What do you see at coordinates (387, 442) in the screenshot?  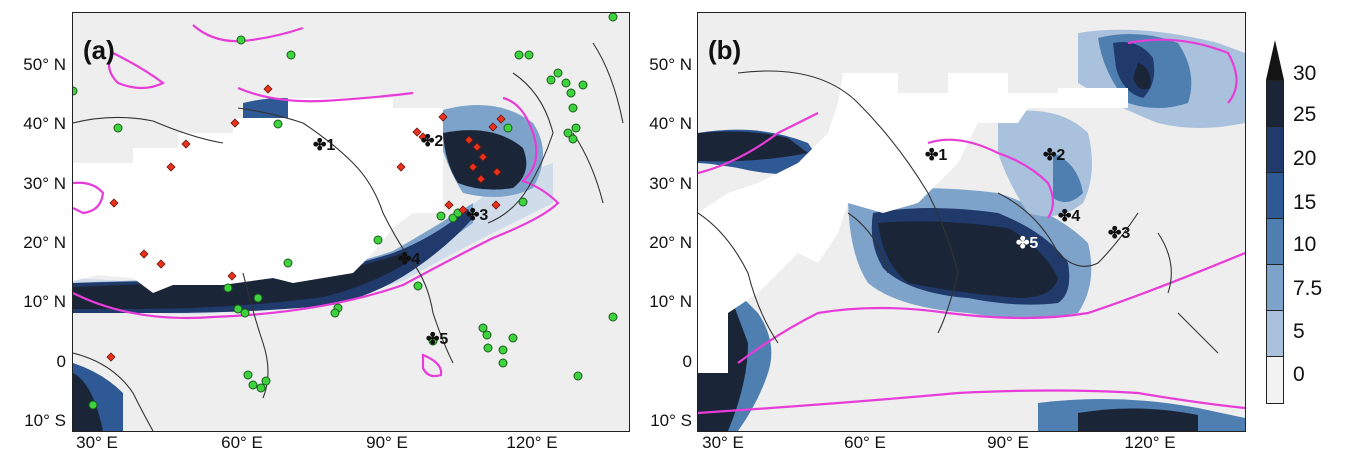 I see `x-tick-a-90e: 90° E` at bounding box center [387, 442].